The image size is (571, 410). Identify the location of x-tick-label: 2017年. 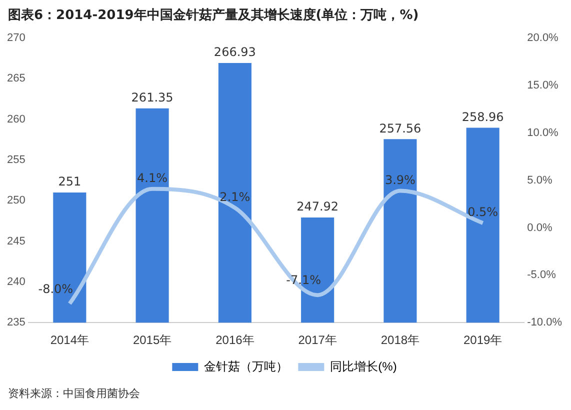
(317, 340).